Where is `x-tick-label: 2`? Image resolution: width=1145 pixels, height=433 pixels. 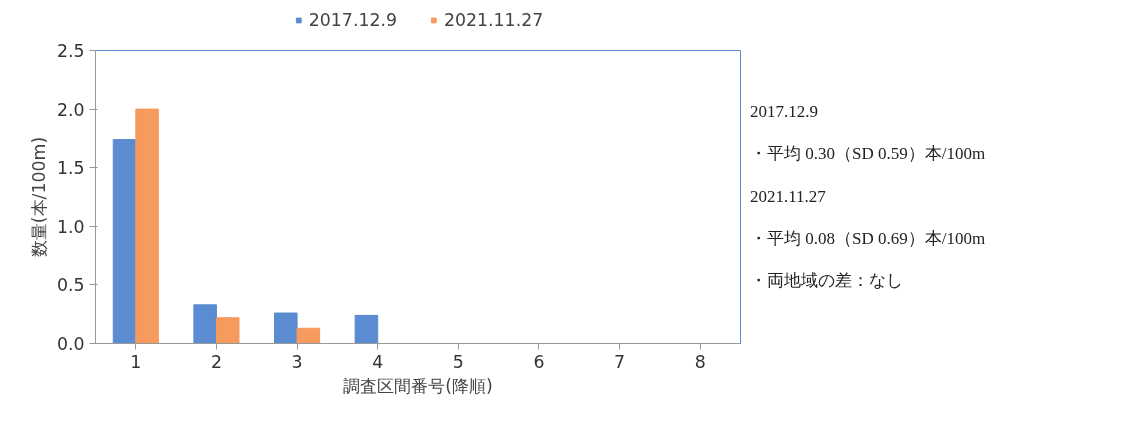 x-tick-label: 2 is located at coordinates (216, 361).